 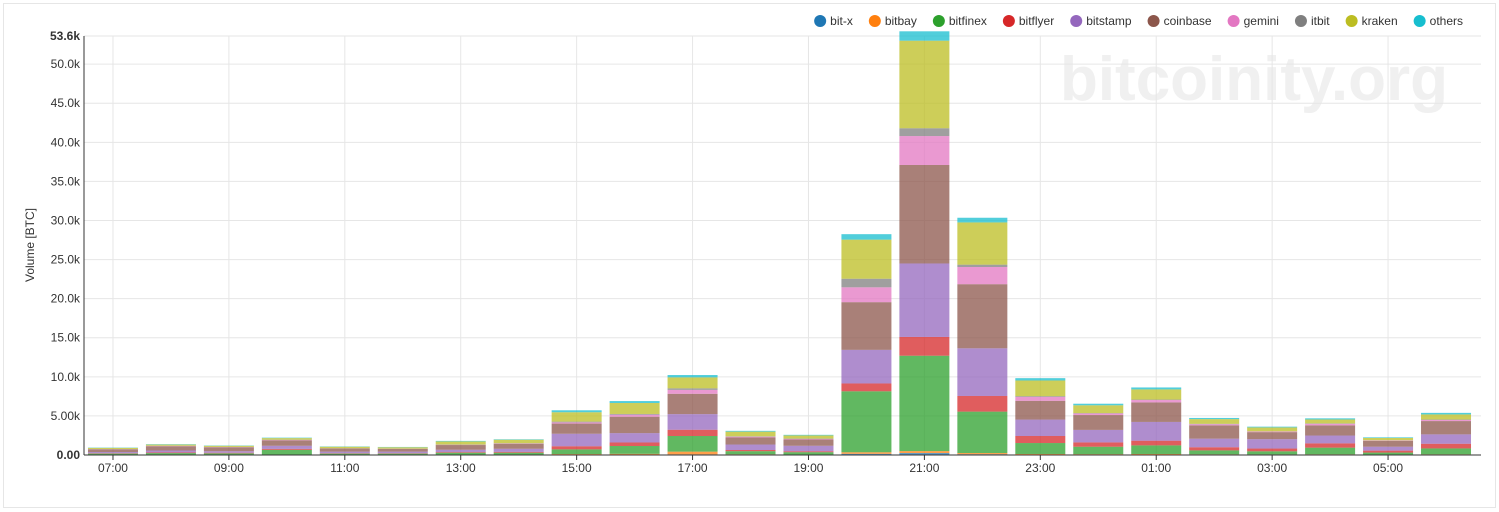 What do you see at coordinates (833, 21) in the screenshot?
I see `legend-item-bit-x: bit-x` at bounding box center [833, 21].